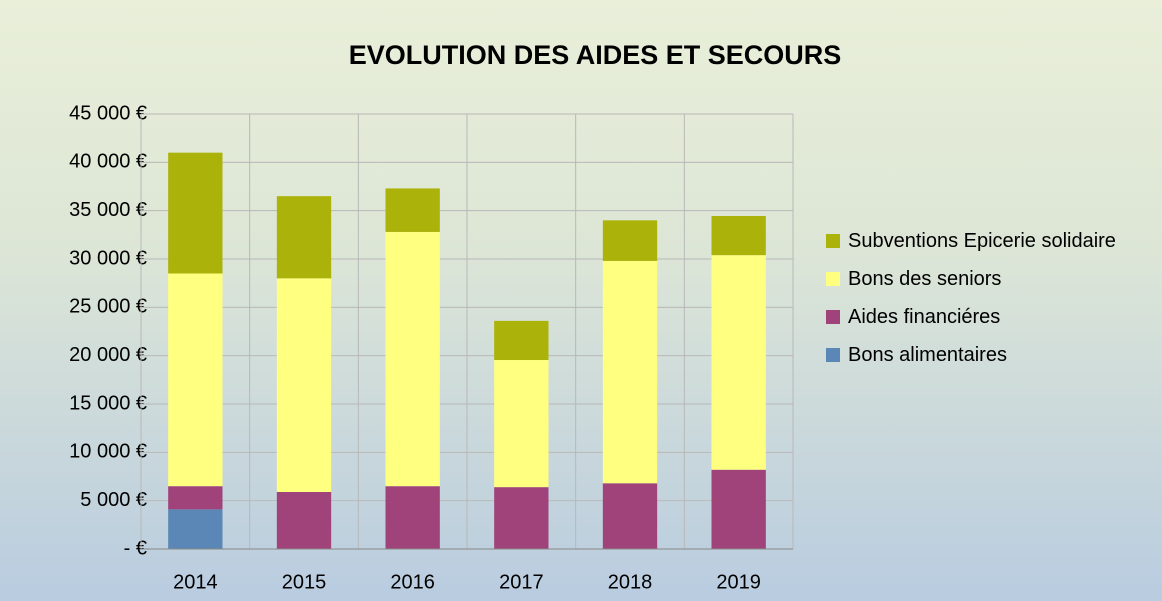 The width and height of the screenshot is (1162, 601). I want to click on y-tick-label: 15 000 €, so click(108, 403).